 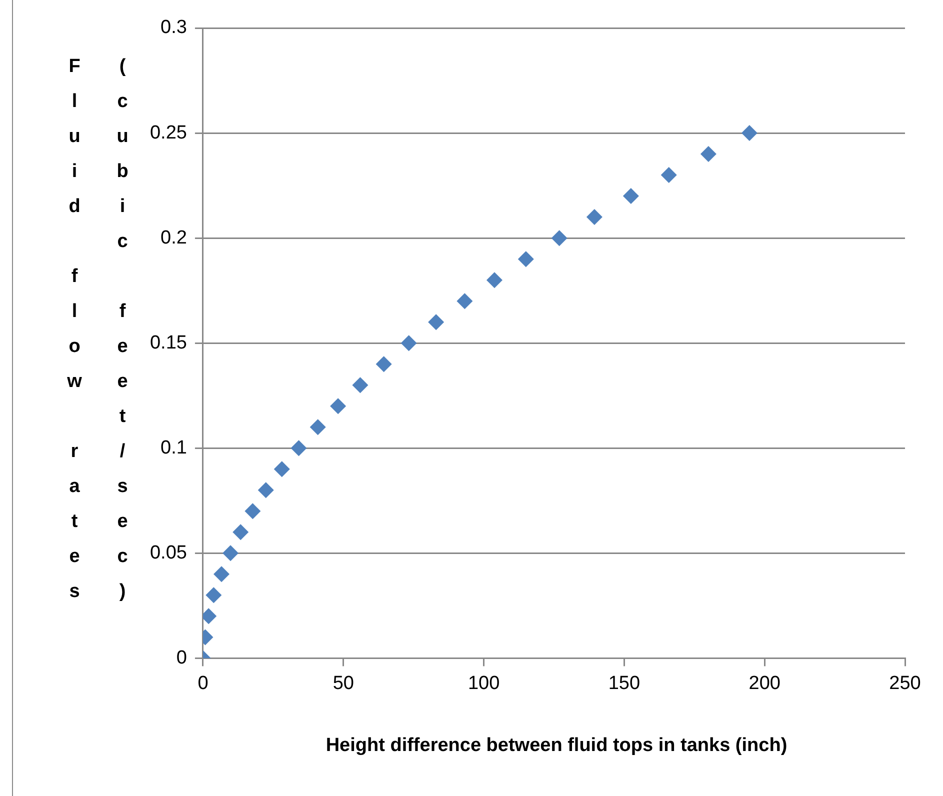 I want to click on text: Fluid flow rates (cubic feet/sec), so click(x=98, y=336).